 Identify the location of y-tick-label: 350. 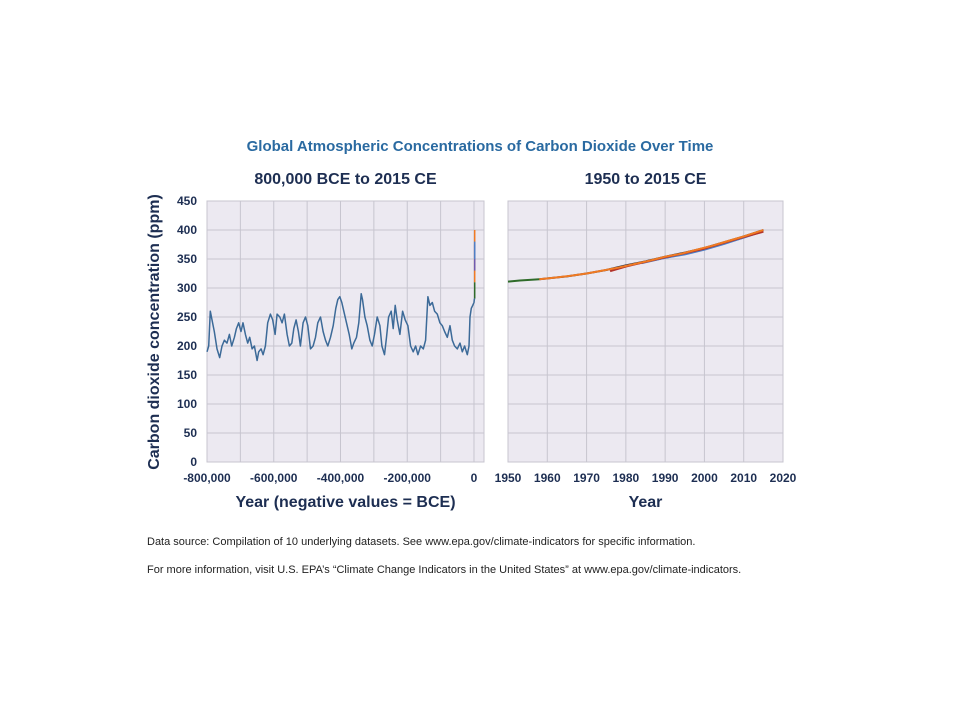
(187, 259).